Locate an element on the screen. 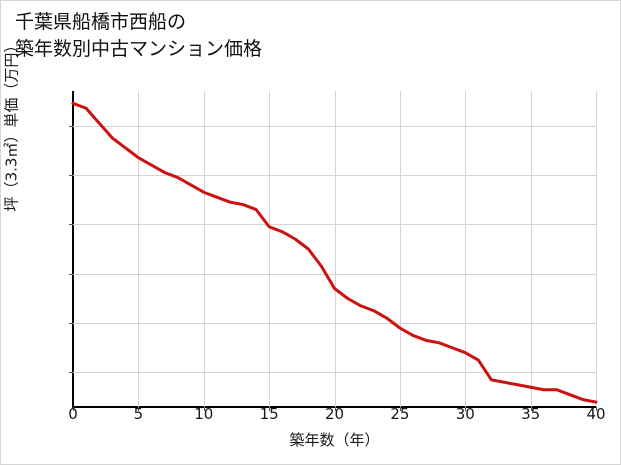 The image size is (621, 465). x-tick-label: 10 is located at coordinates (204, 414).